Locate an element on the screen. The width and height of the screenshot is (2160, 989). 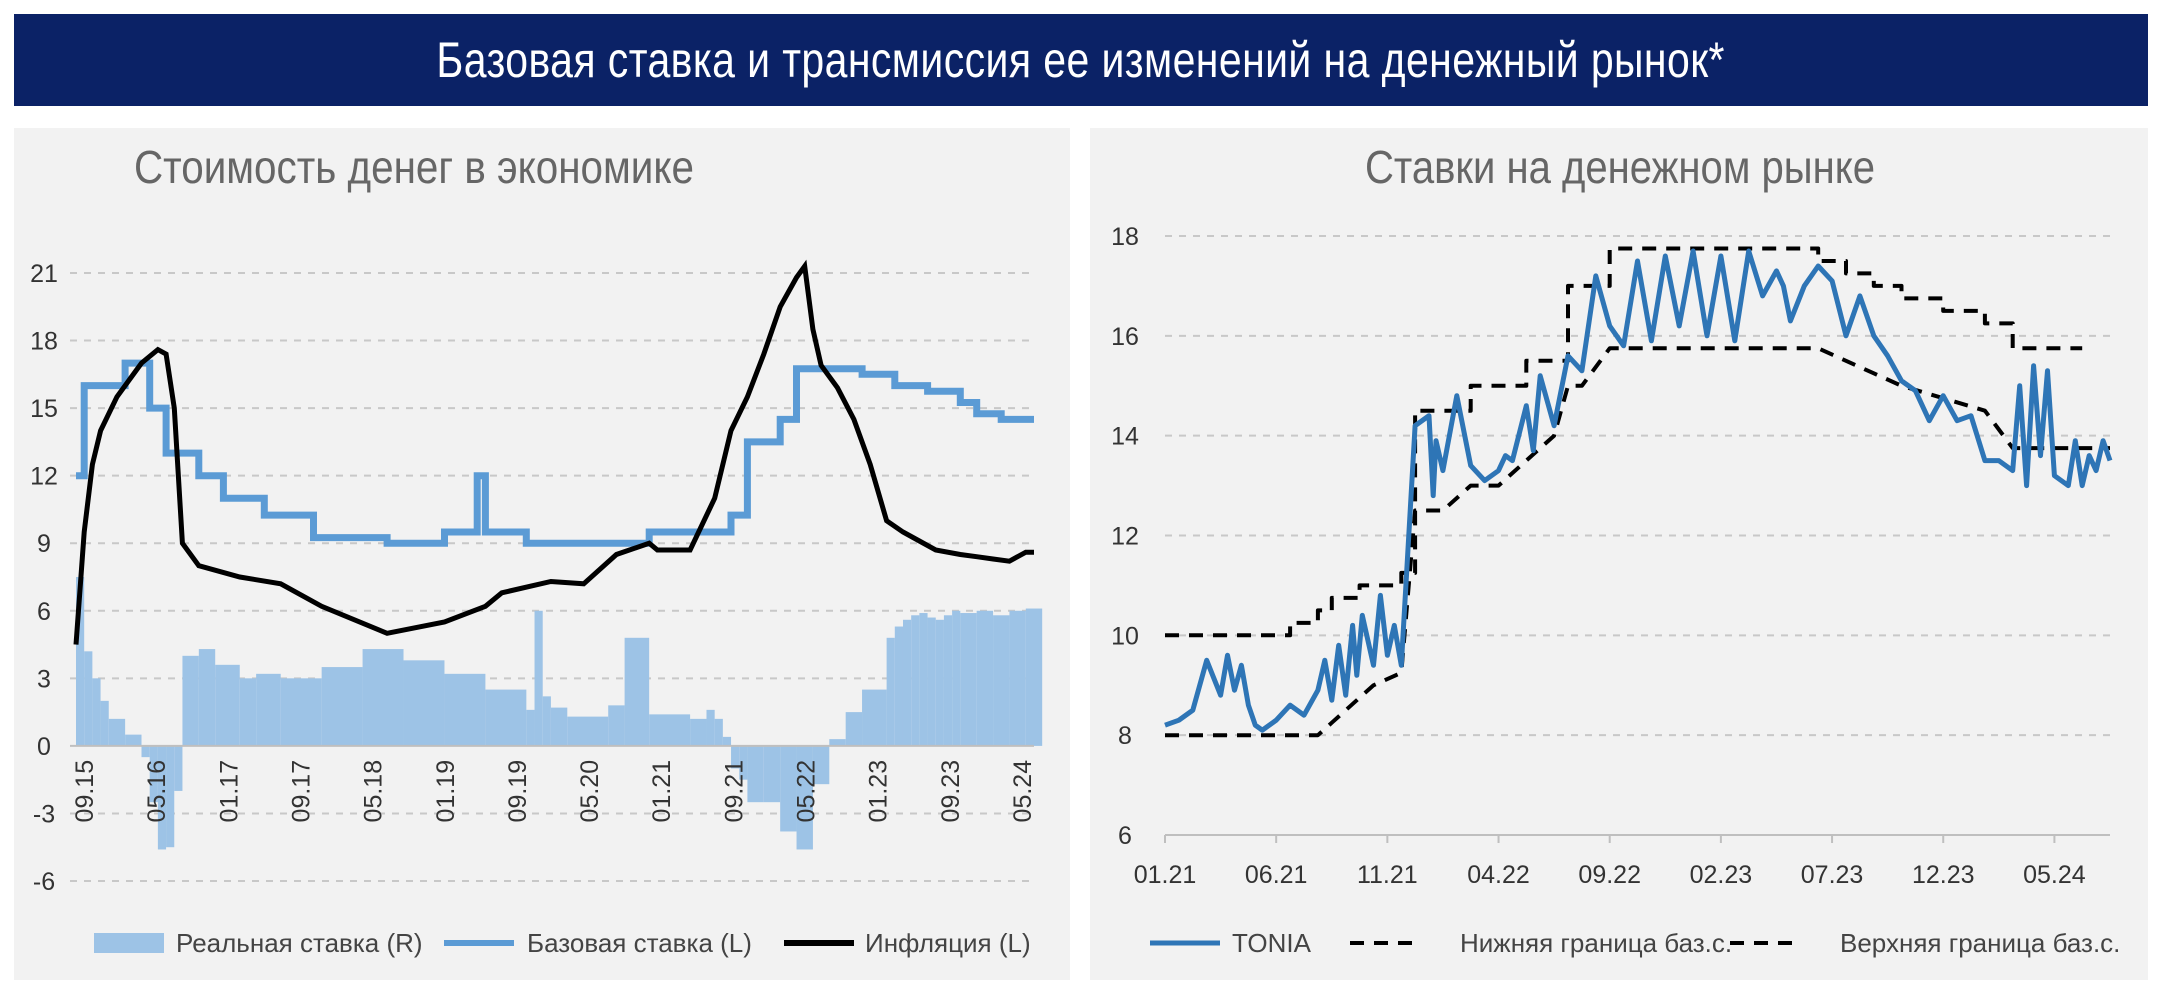
y-tick-label: -3 is located at coordinates (44, 814).